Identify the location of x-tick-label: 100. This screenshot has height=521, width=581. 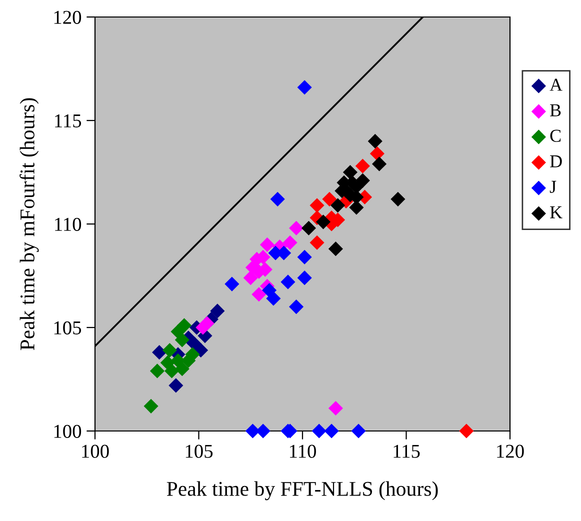
(95, 451).